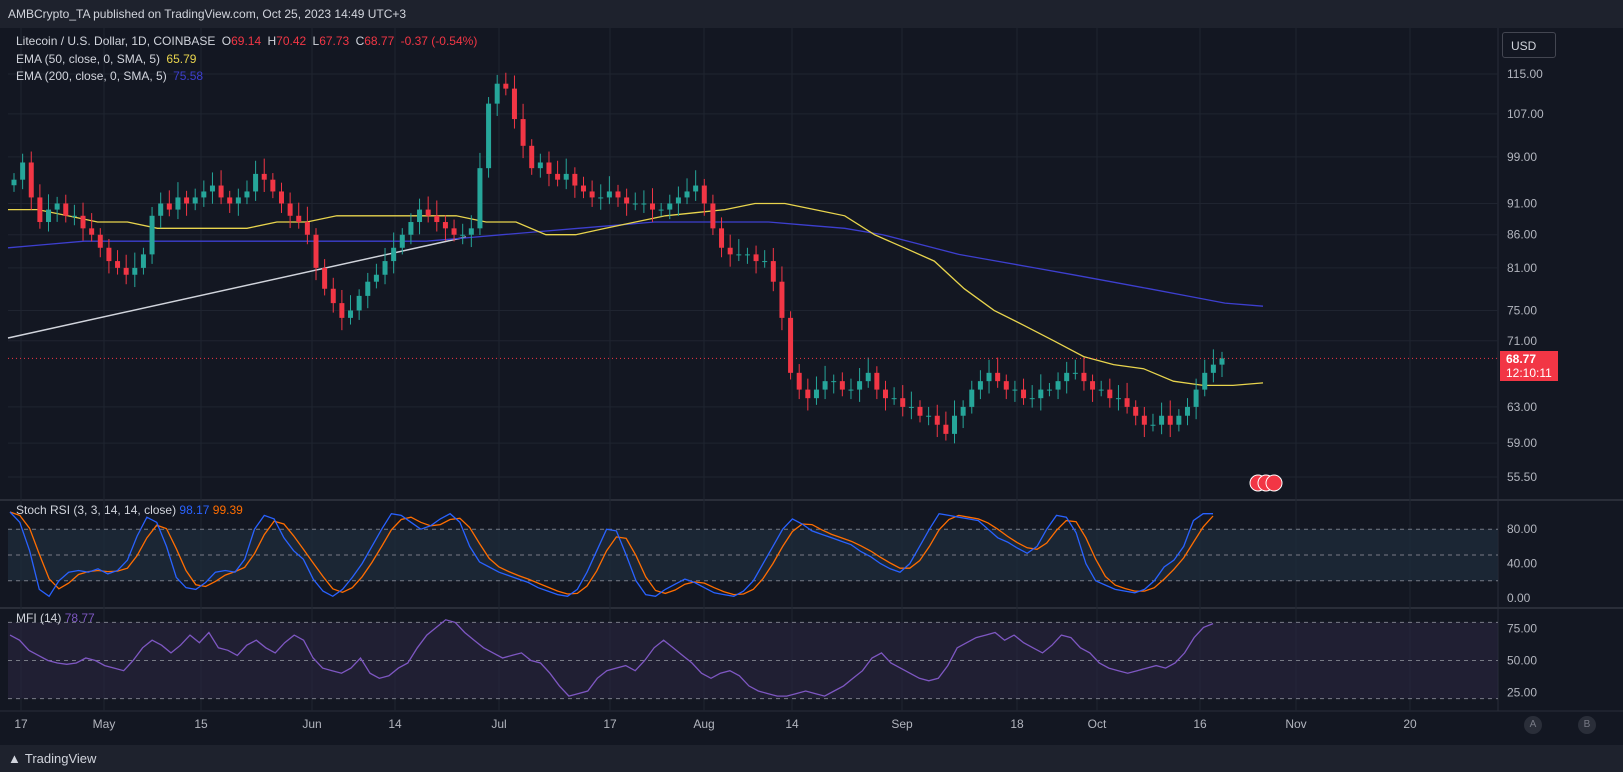 The width and height of the screenshot is (1623, 772). Describe the element at coordinates (1200, 724) in the screenshot. I see `time-tick-label: 16` at that location.